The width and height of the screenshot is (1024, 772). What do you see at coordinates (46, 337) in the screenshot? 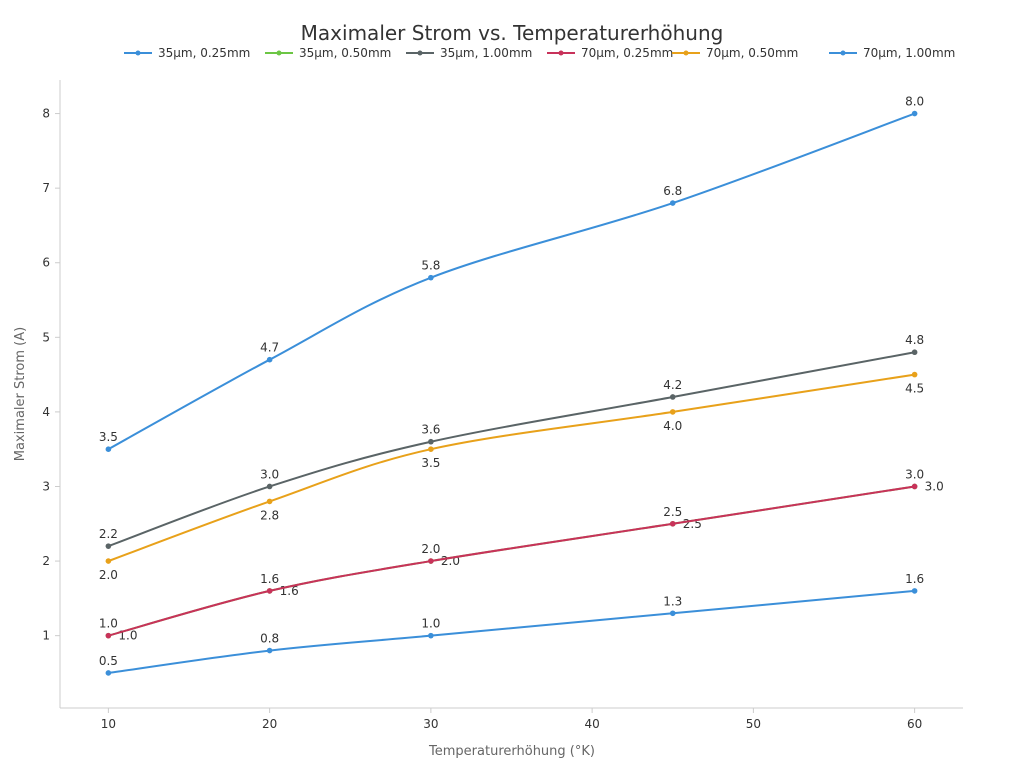
I see `y-tick-label: 5` at bounding box center [46, 337].